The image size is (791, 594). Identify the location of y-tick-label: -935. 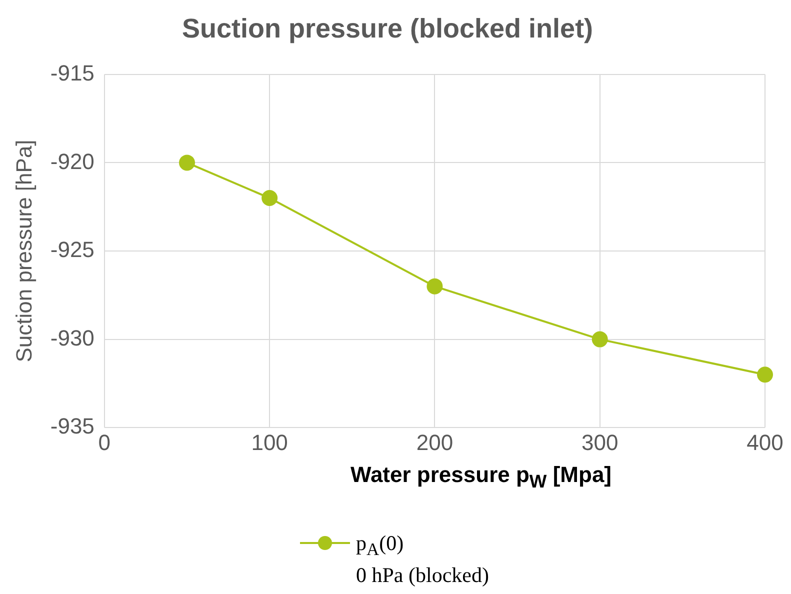
(72, 426).